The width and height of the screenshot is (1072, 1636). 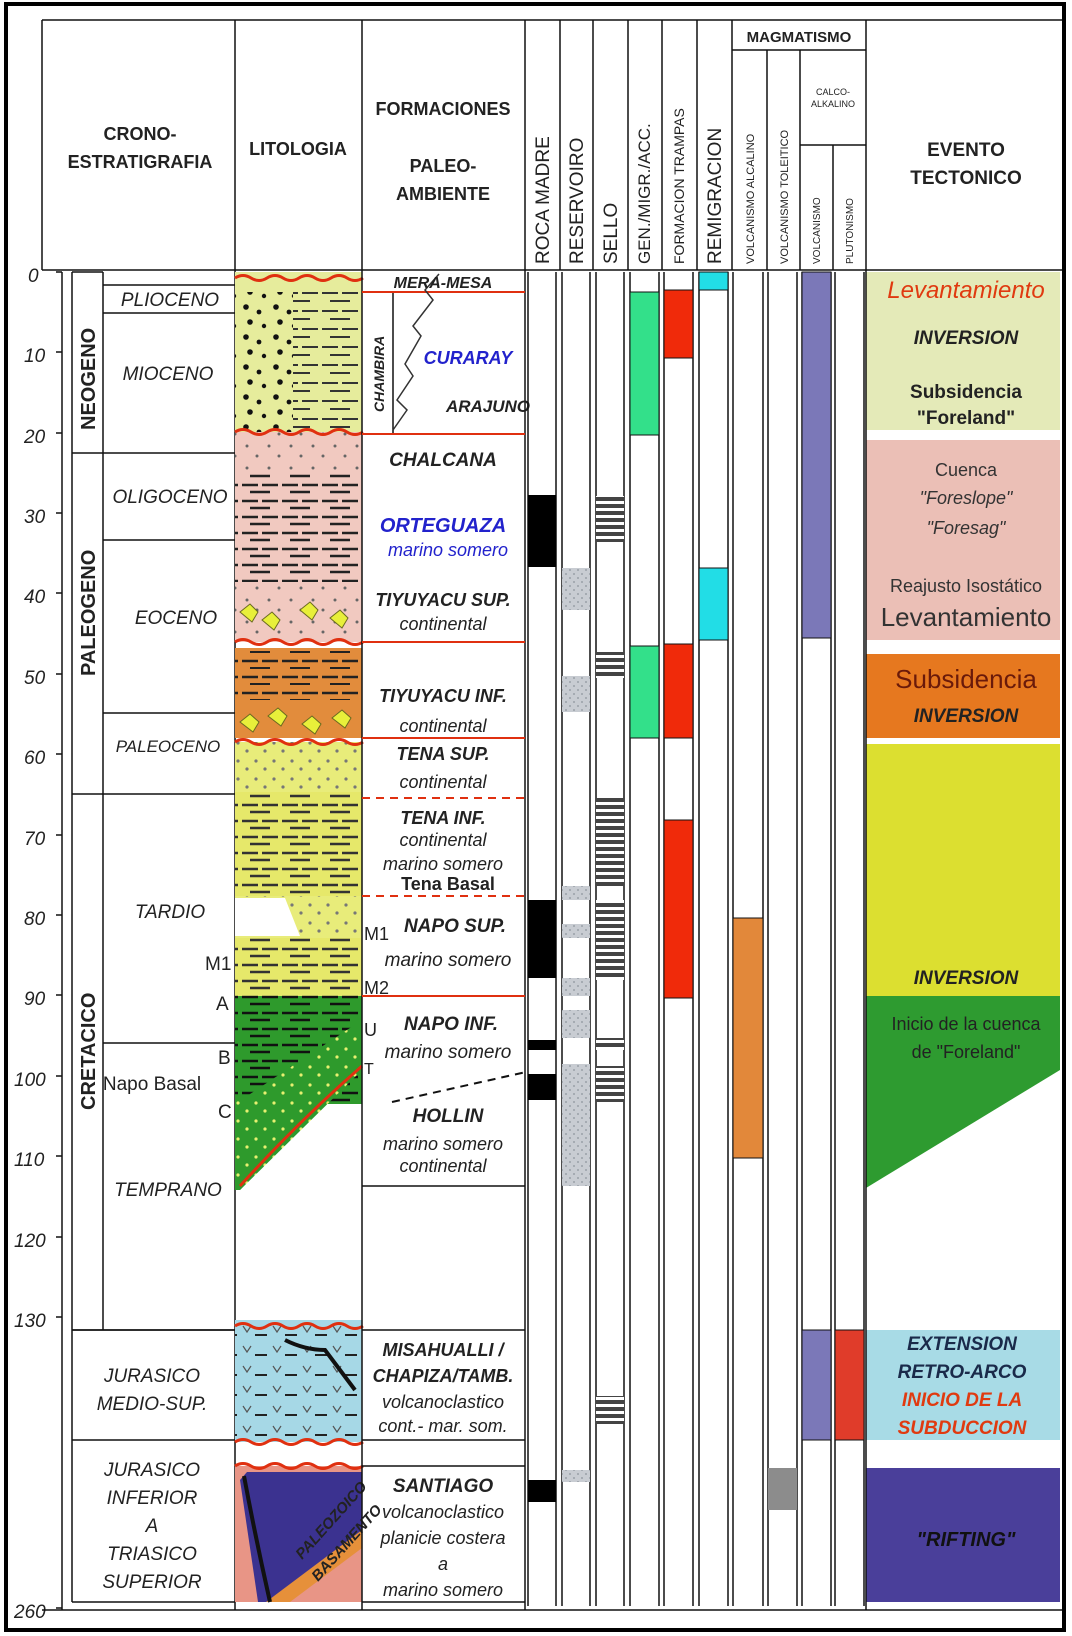 What do you see at coordinates (168, 374) in the screenshot?
I see `epoch-mioceno: MIOCENO` at bounding box center [168, 374].